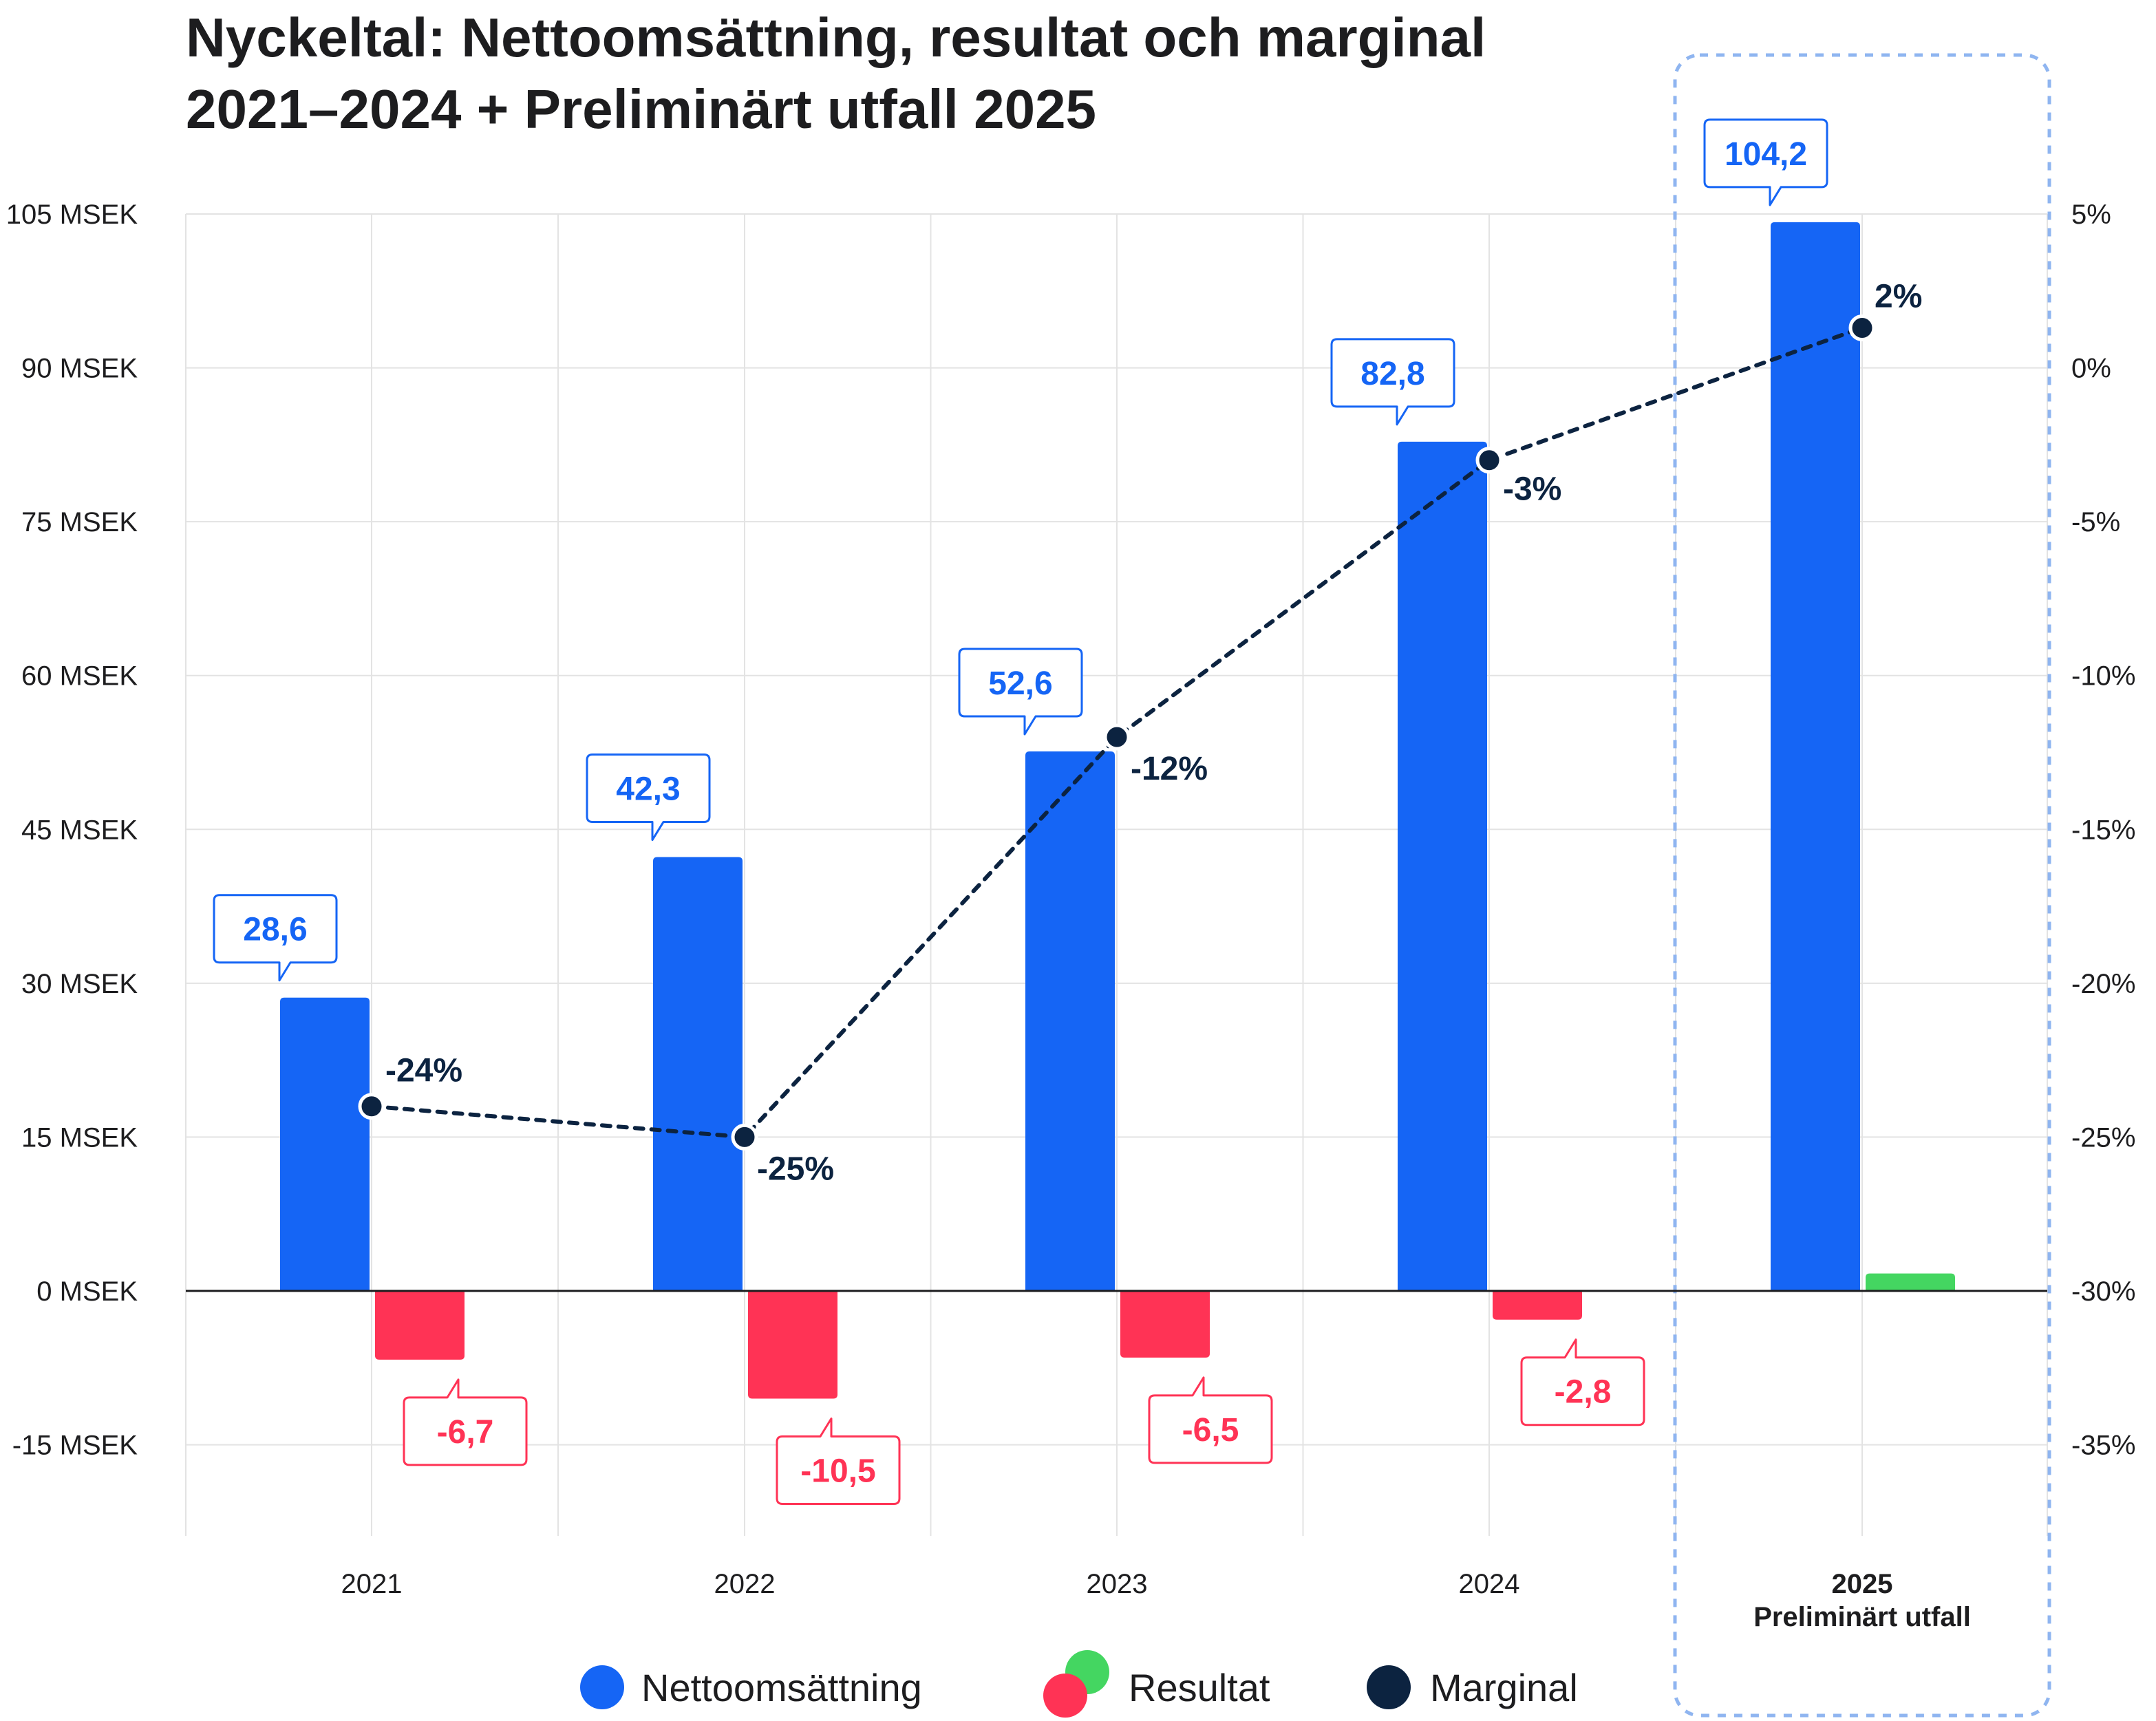 The width and height of the screenshot is (2156, 1721). Describe the element at coordinates (1210, 1430) in the screenshot. I see `label-resultat-2023: -6,5` at that location.